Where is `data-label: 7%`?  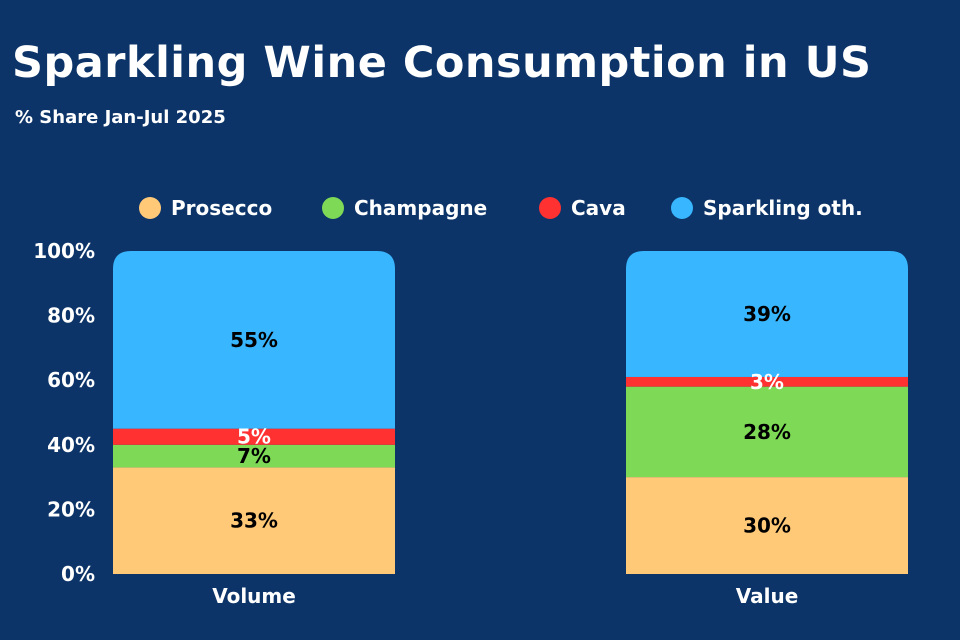 data-label: 7% is located at coordinates (254, 456).